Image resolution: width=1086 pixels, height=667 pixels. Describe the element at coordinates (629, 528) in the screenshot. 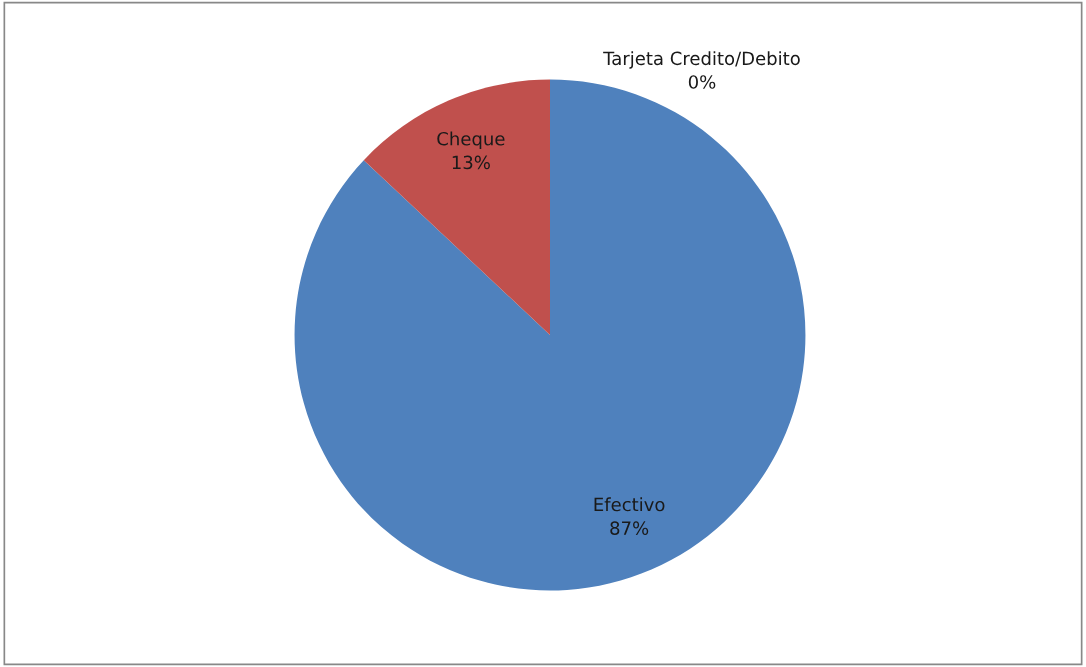

I see `data-label: 87%` at that location.